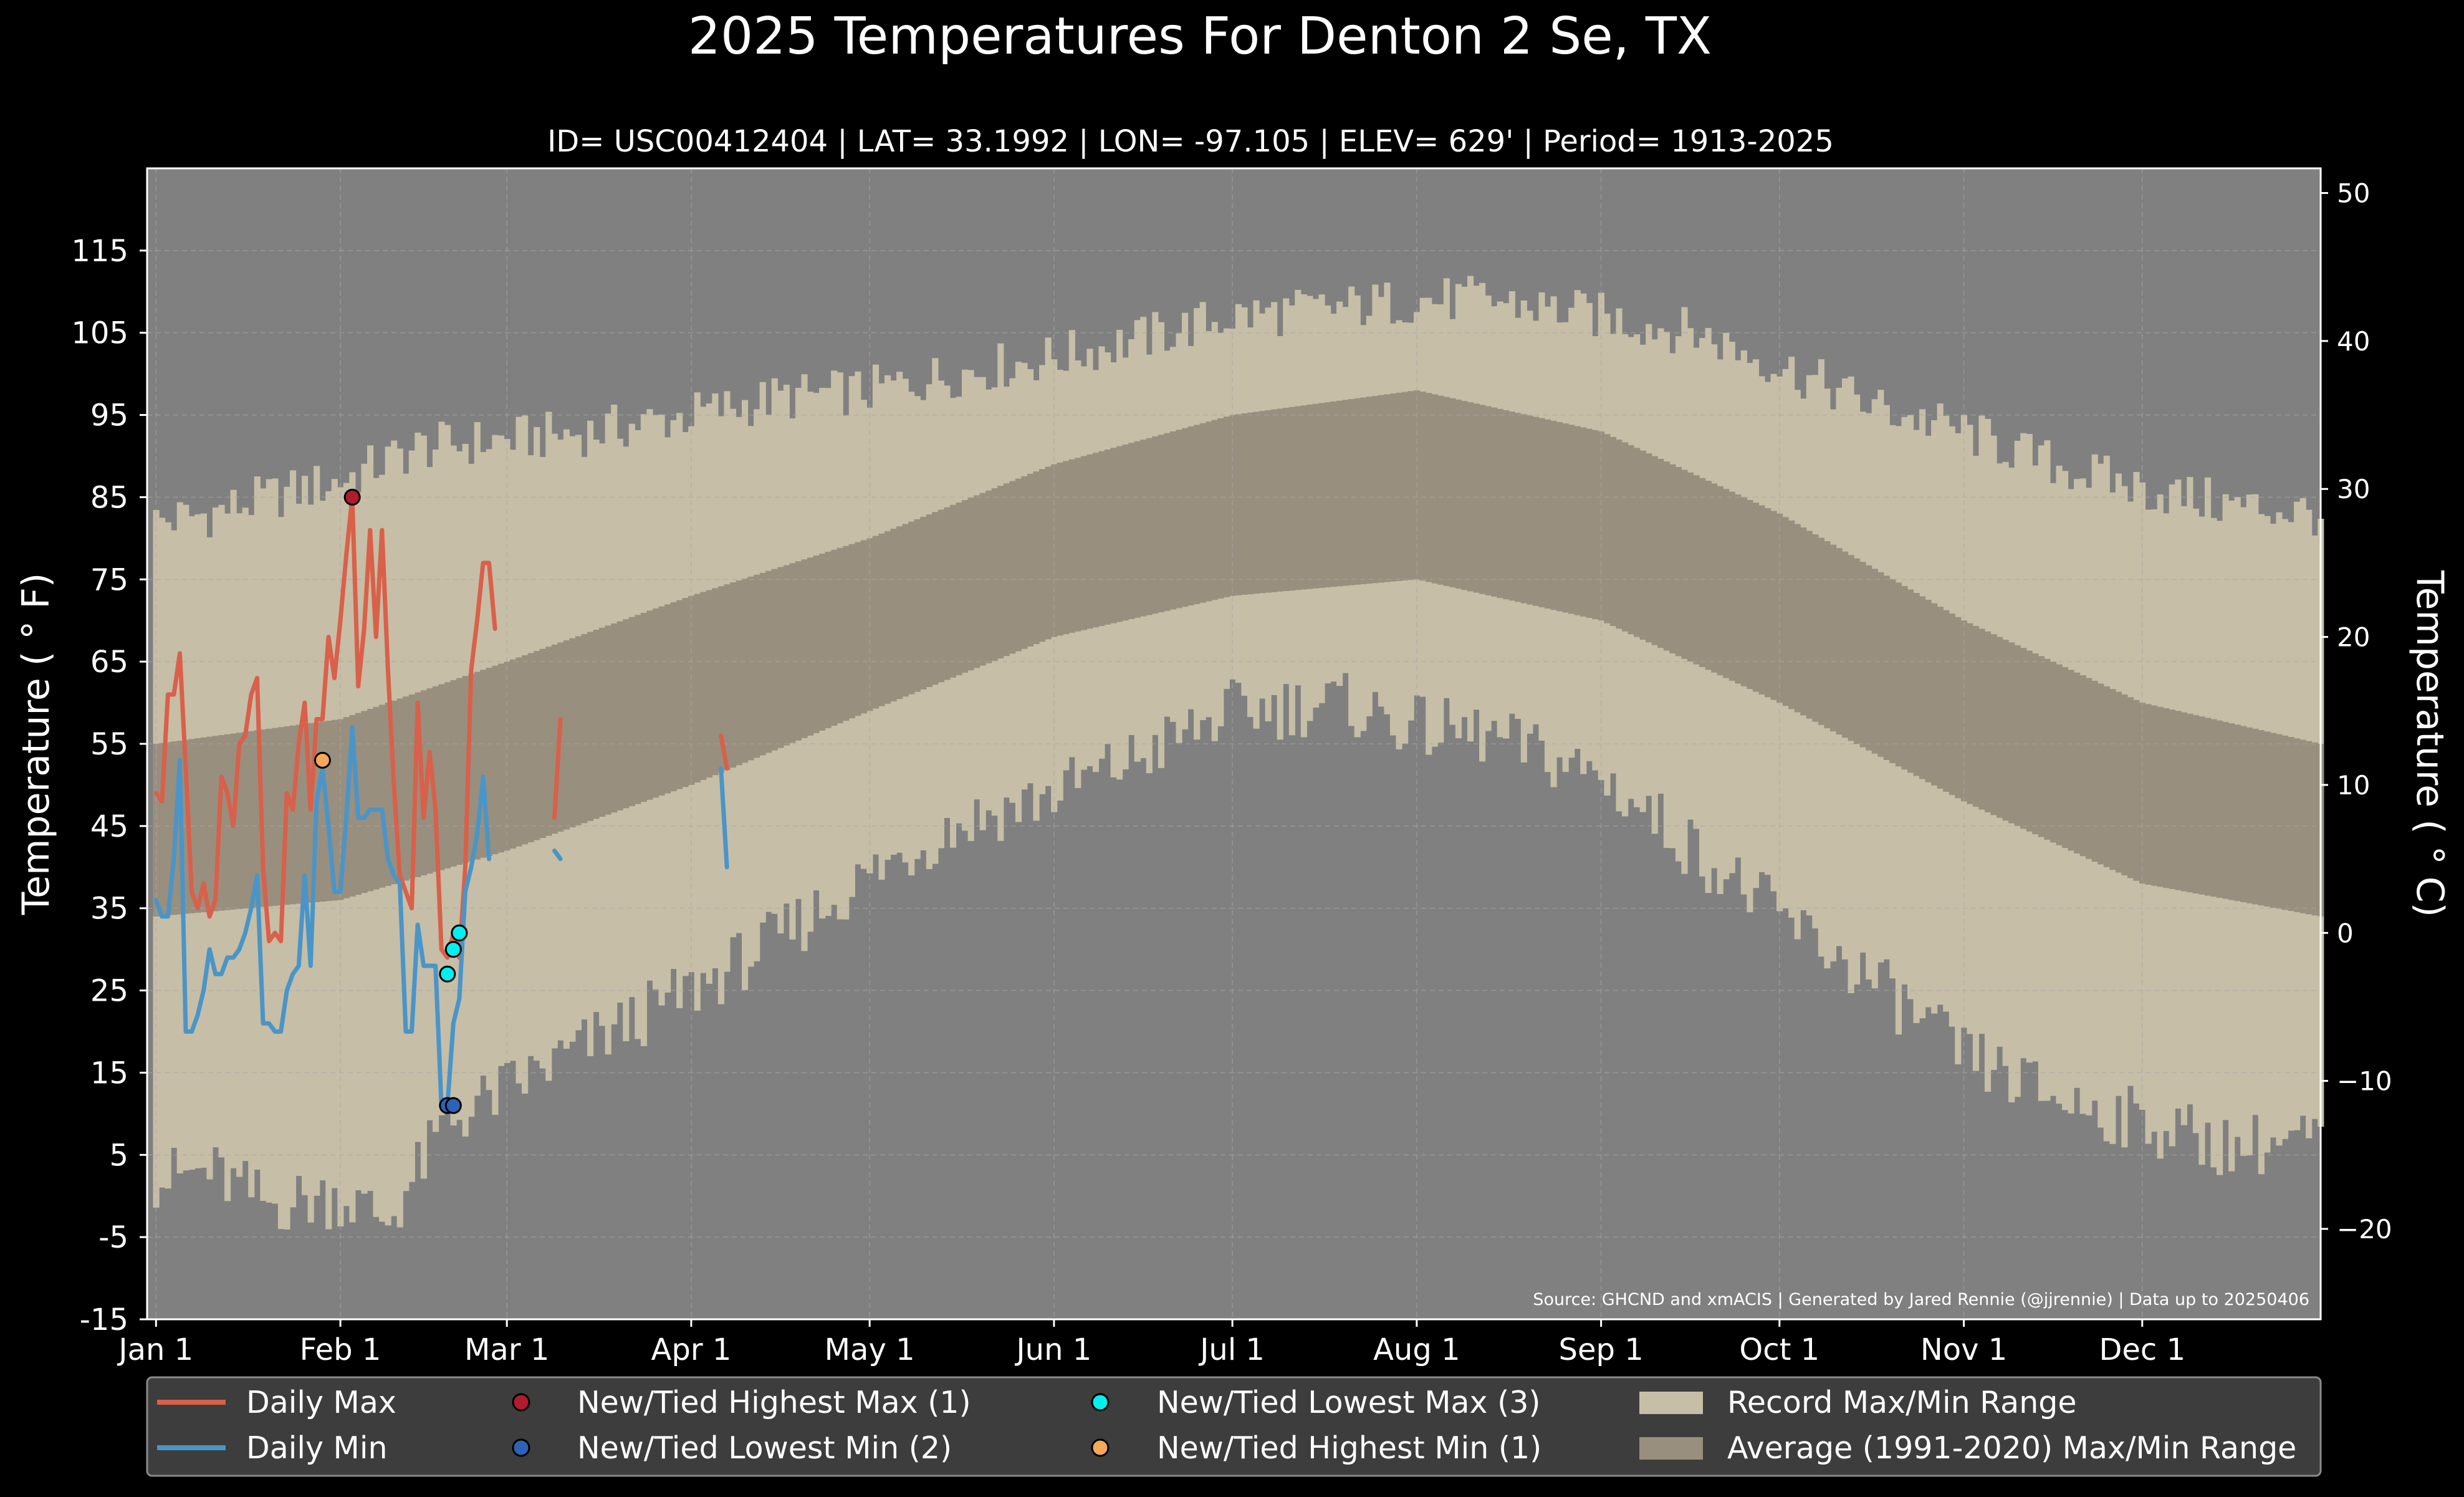 The width and height of the screenshot is (2464, 1497). I want to click on y-tick-label: 15, so click(109, 1073).